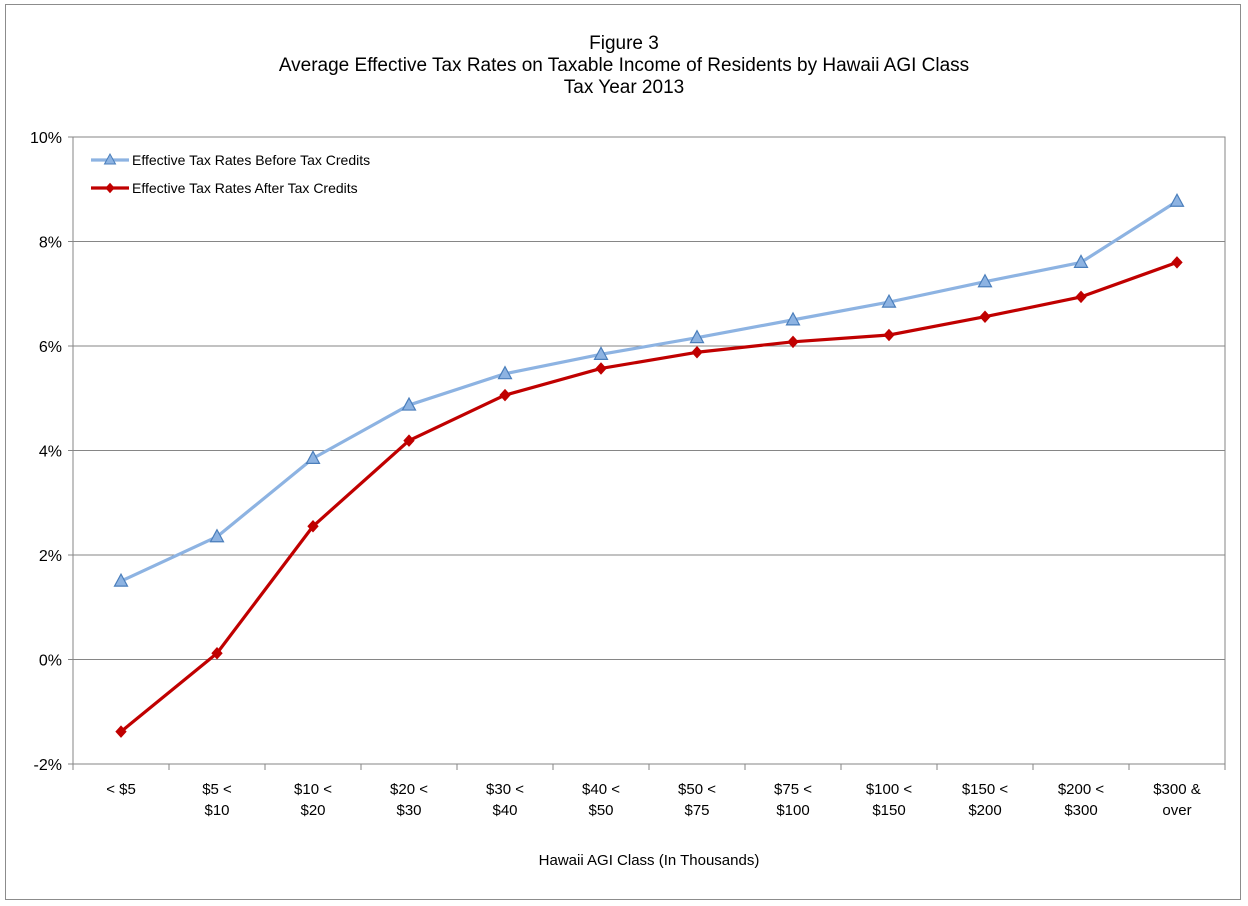 Image resolution: width=1248 pixels, height=906 pixels. Describe the element at coordinates (110, 188) in the screenshot. I see `legend-marker-diamond` at that location.